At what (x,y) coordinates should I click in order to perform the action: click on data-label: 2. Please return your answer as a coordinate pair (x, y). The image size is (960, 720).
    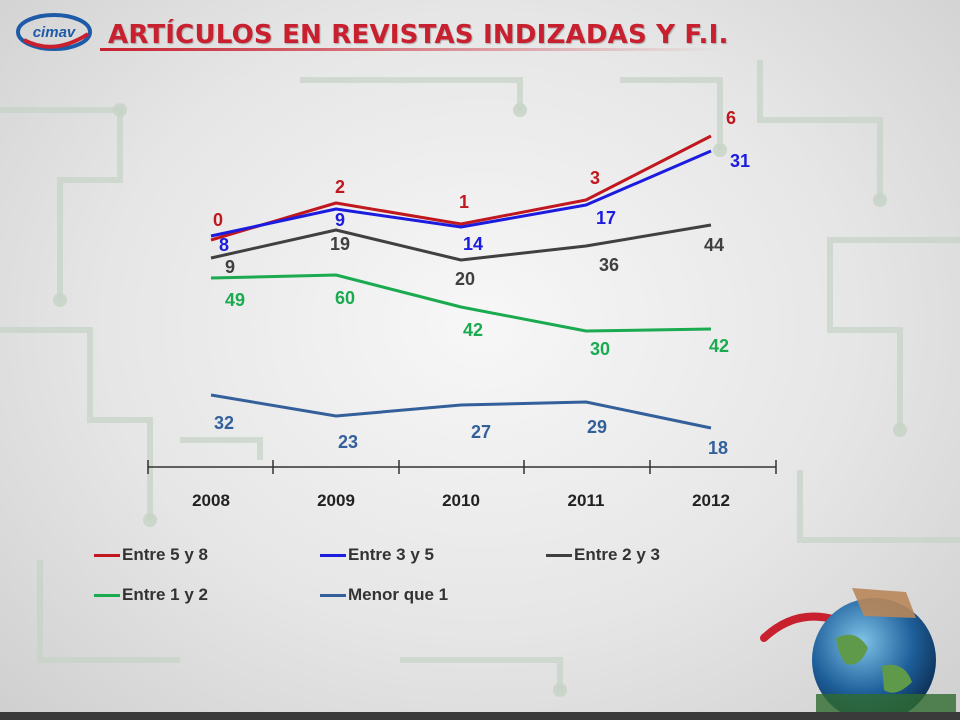
    Looking at the image, I should click on (340, 187).